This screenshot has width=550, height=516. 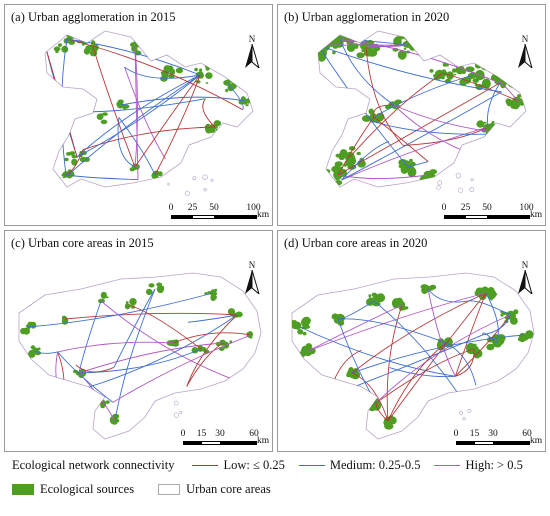 What do you see at coordinates (474, 434) in the screenshot?
I see `scale-tick: 15` at bounding box center [474, 434].